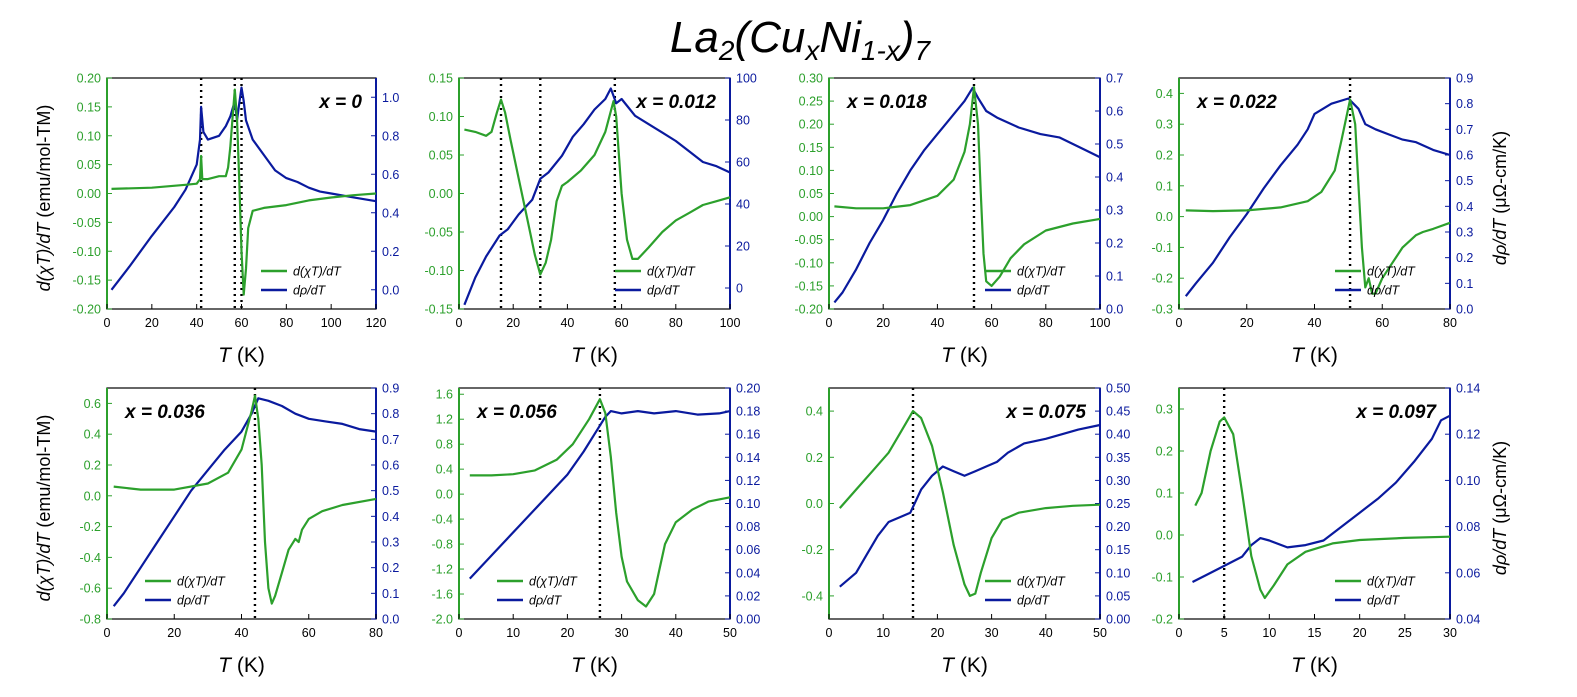 The image size is (1577, 697). Describe the element at coordinates (1118, 527) in the screenshot. I see `right-tick-label: 0.20` at that location.